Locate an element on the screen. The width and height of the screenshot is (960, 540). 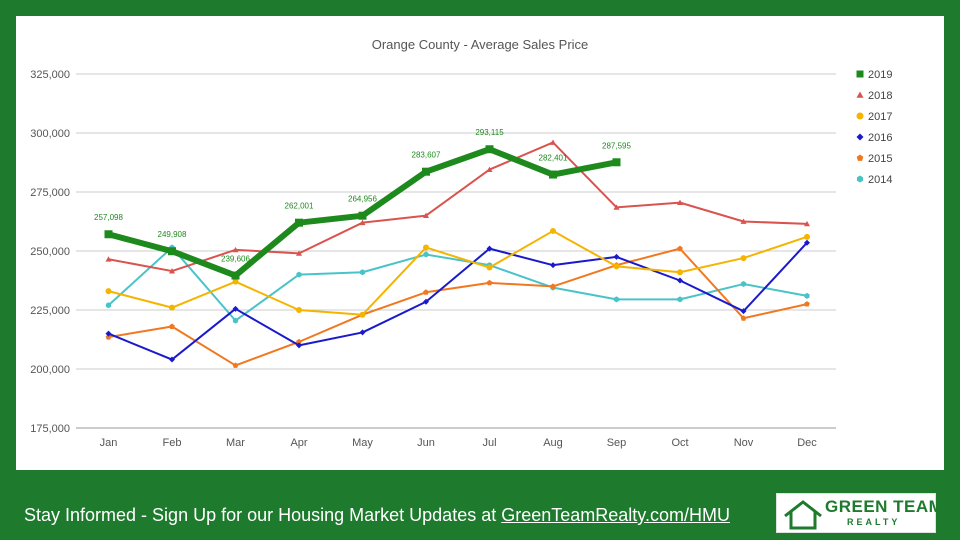
y-tick-label: 300,000 is located at coordinates (50, 134).